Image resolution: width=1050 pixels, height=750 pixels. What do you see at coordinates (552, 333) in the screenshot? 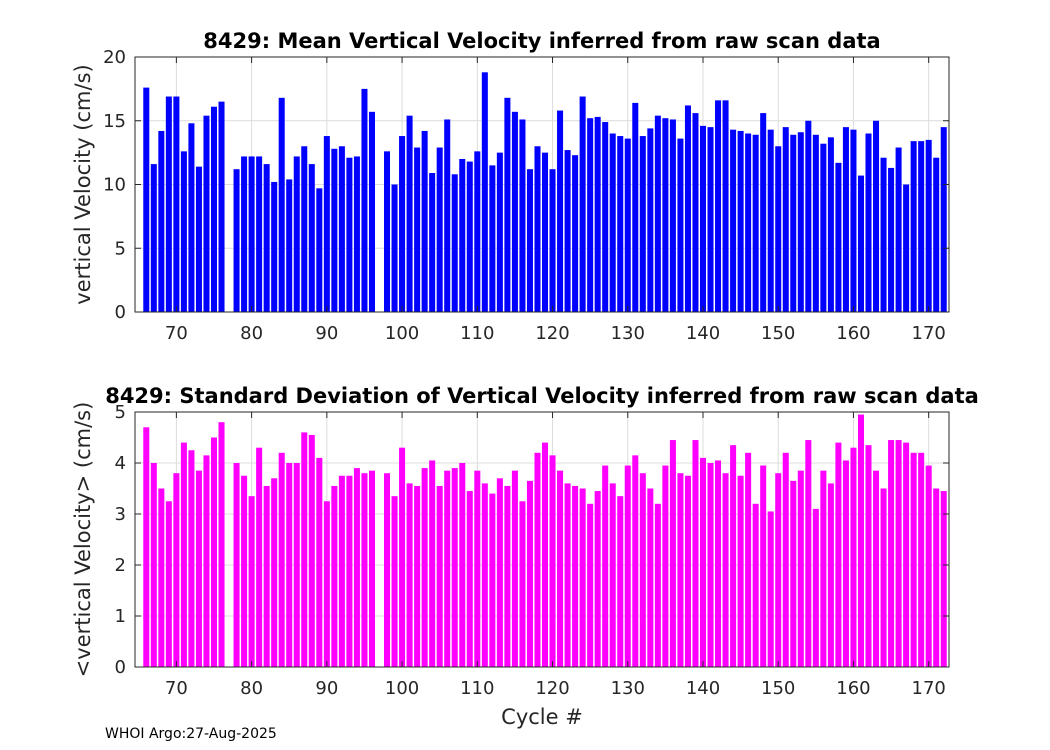
I see `x-tick-label: 120` at bounding box center [552, 333].